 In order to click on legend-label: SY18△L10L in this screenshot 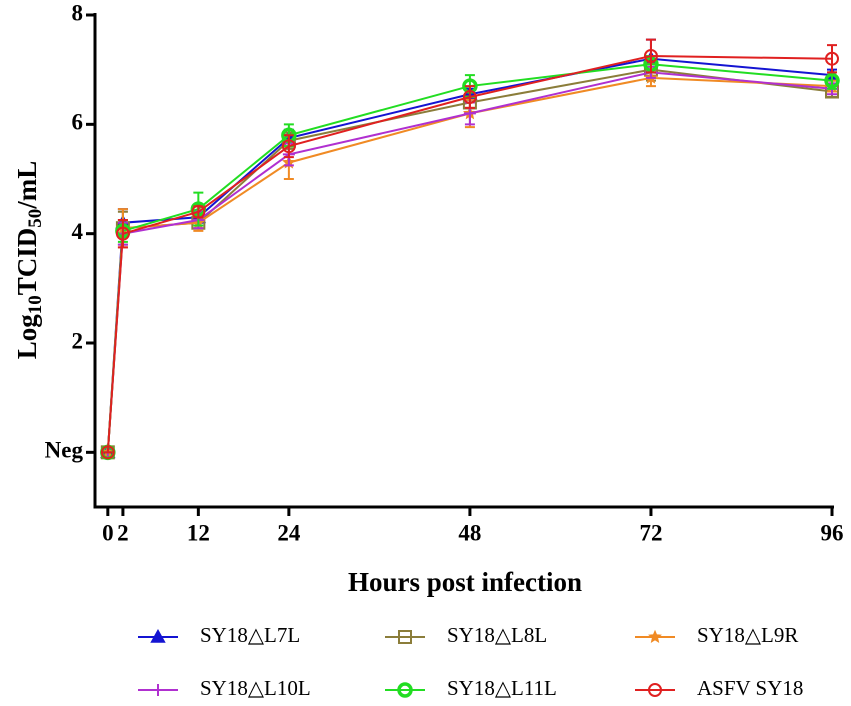, I will do `click(255, 688)`.